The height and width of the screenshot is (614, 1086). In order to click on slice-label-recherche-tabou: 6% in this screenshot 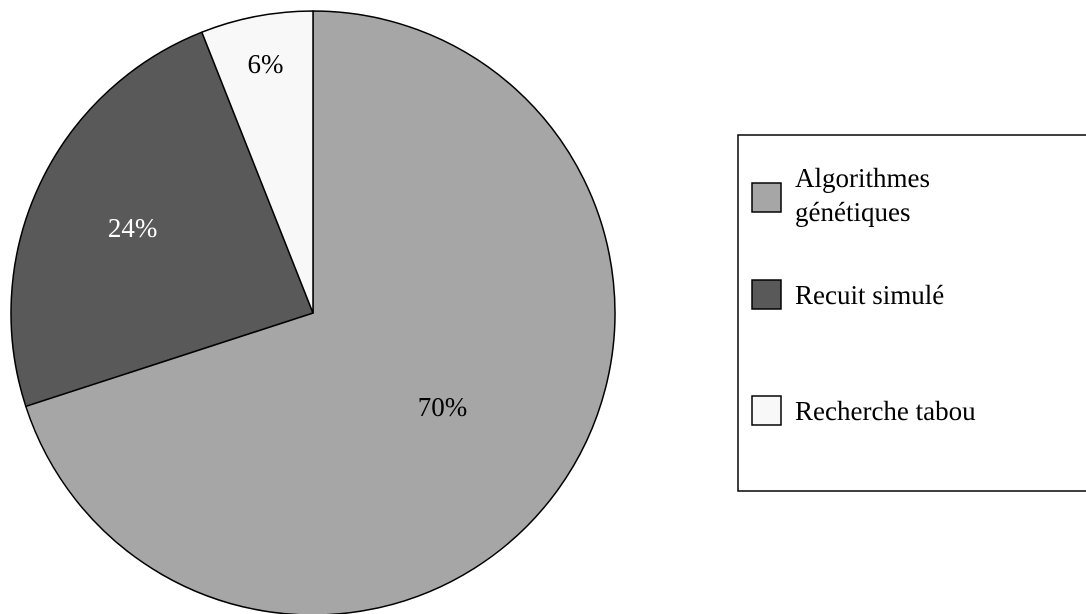, I will do `click(265, 64)`.